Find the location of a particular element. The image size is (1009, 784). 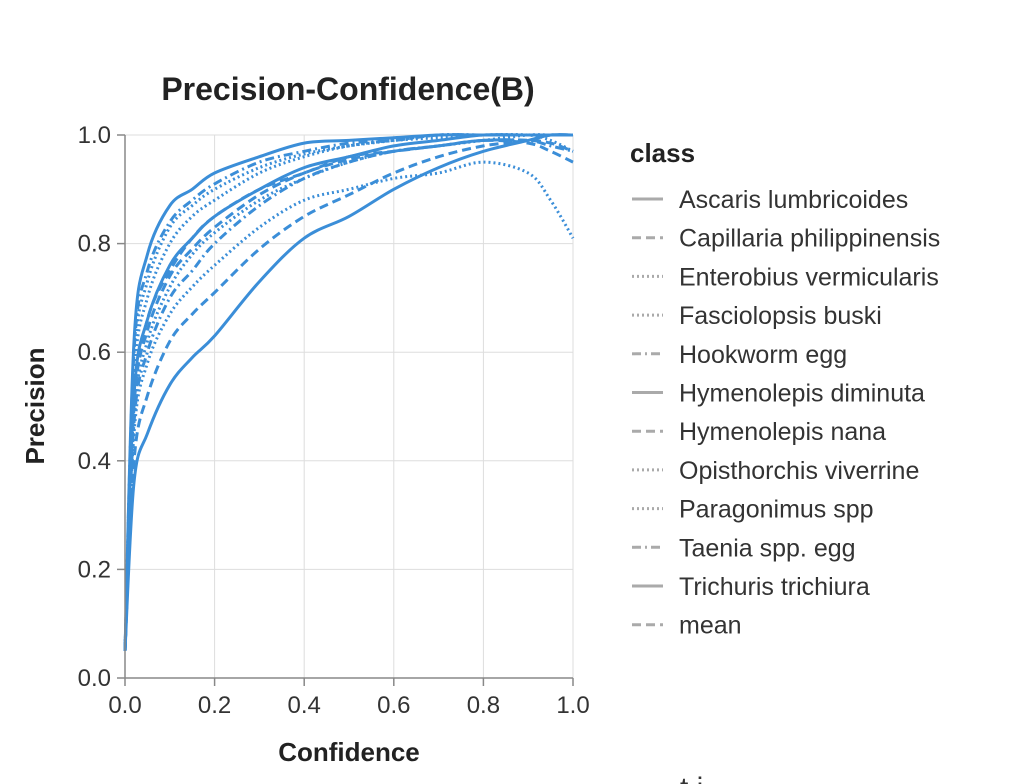

legend-label: Ascaris lumbricoides is located at coordinates (793, 200).